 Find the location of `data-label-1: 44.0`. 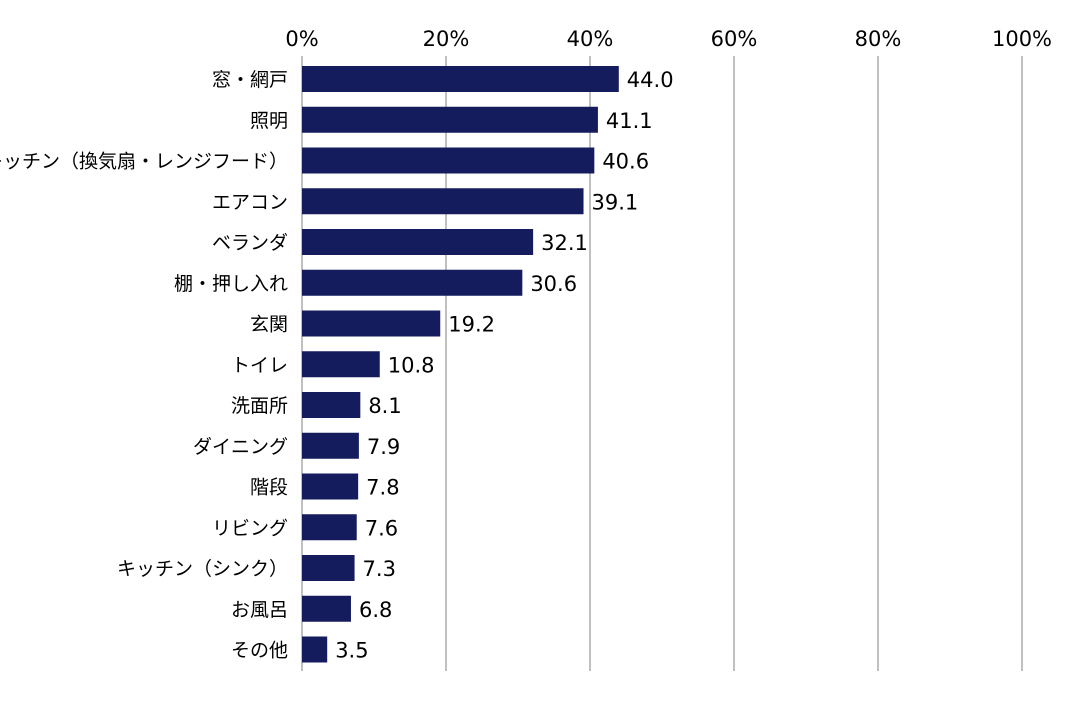

data-label-1: 44.0 is located at coordinates (650, 80).